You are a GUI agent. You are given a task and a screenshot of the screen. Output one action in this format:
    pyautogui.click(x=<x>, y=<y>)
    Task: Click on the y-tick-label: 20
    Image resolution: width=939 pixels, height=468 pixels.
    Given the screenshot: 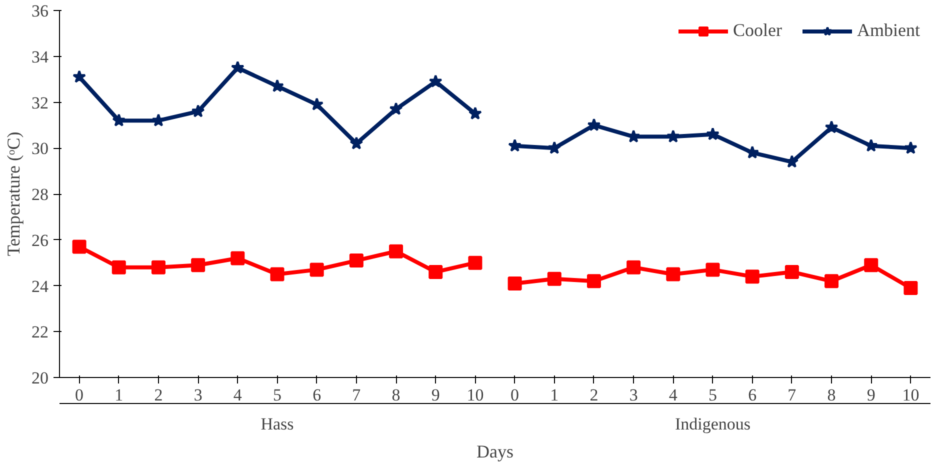 What is the action you would take?
    pyautogui.click(x=40, y=378)
    